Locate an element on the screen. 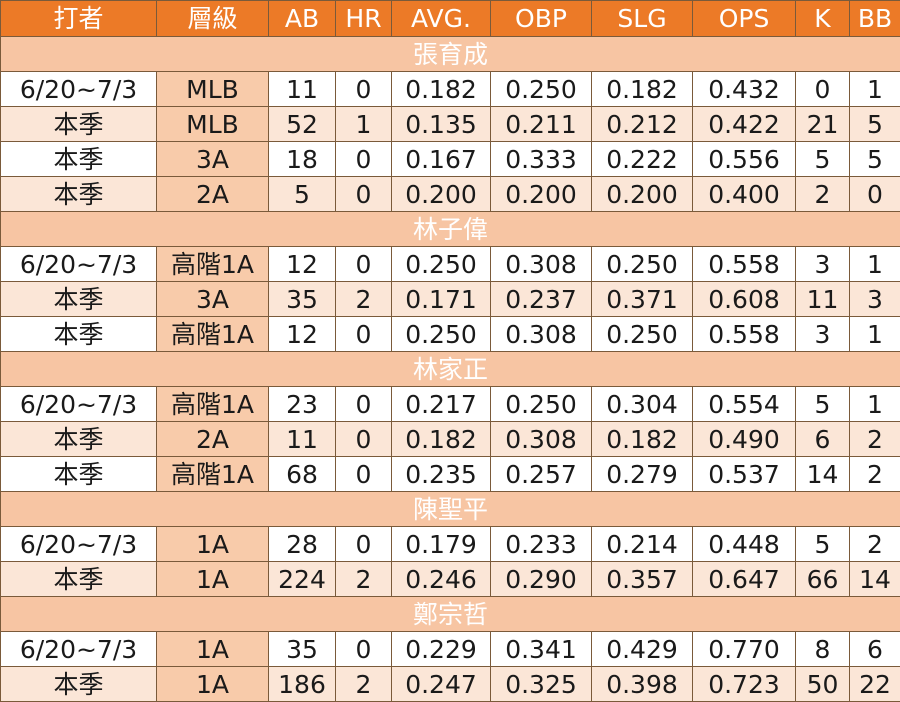 This screenshot has width=900, height=702. player-name: 林子偉 is located at coordinates (450, 229).